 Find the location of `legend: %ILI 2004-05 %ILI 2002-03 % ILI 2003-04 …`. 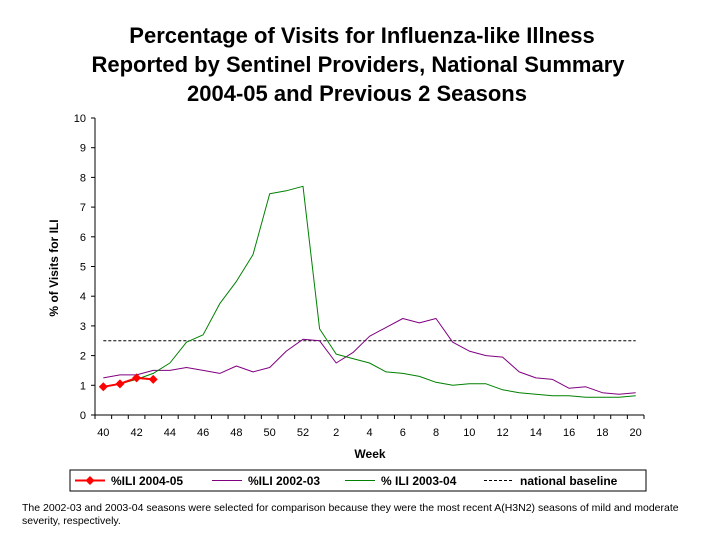

legend: %ILI 2004-05 %ILI 2002-03 % ILI 2003-04 … is located at coordinates (358, 480).